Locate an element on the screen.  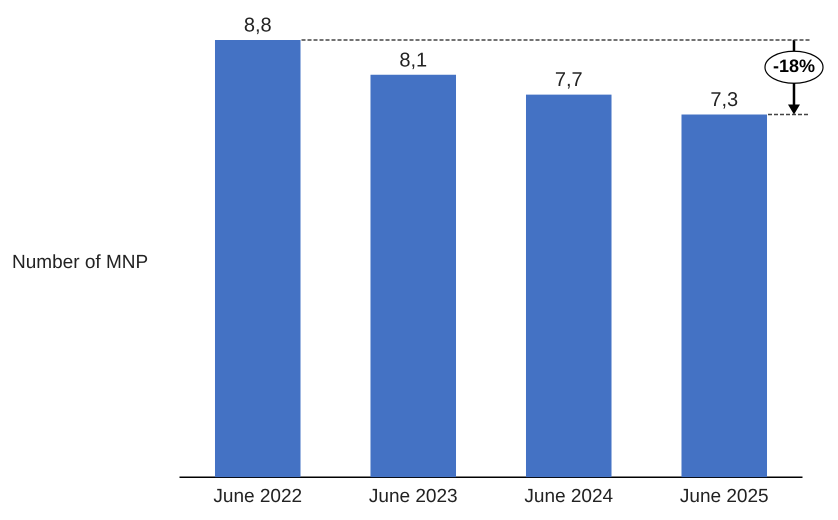
data-label: 8,8 is located at coordinates (258, 25).